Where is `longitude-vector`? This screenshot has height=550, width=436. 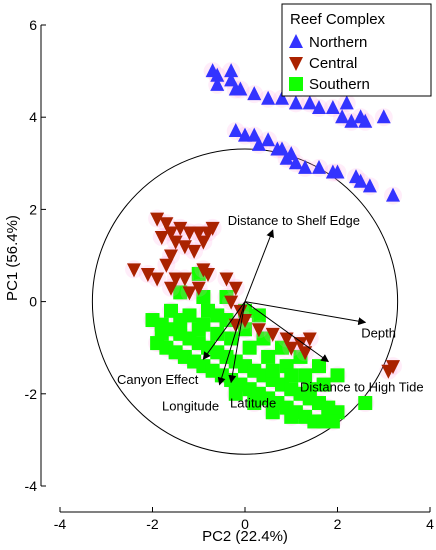
longitude-vector is located at coordinates (231, 343).